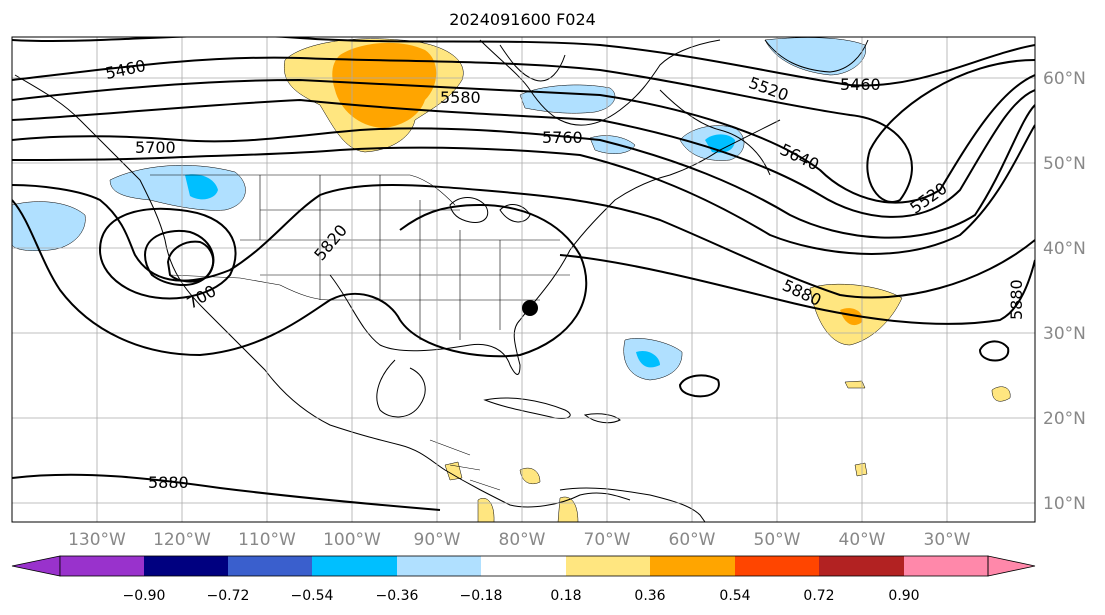 This screenshot has width=1105, height=615. What do you see at coordinates (530, 308) in the screenshot?
I see `storm-center-marker` at bounding box center [530, 308].